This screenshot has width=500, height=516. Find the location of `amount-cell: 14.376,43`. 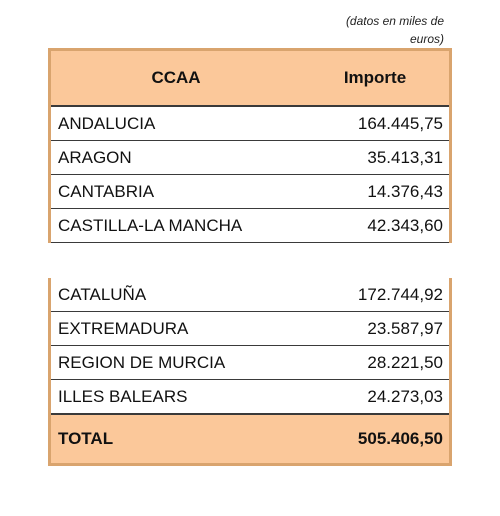

amount-cell: 14.376,43 is located at coordinates (405, 191).